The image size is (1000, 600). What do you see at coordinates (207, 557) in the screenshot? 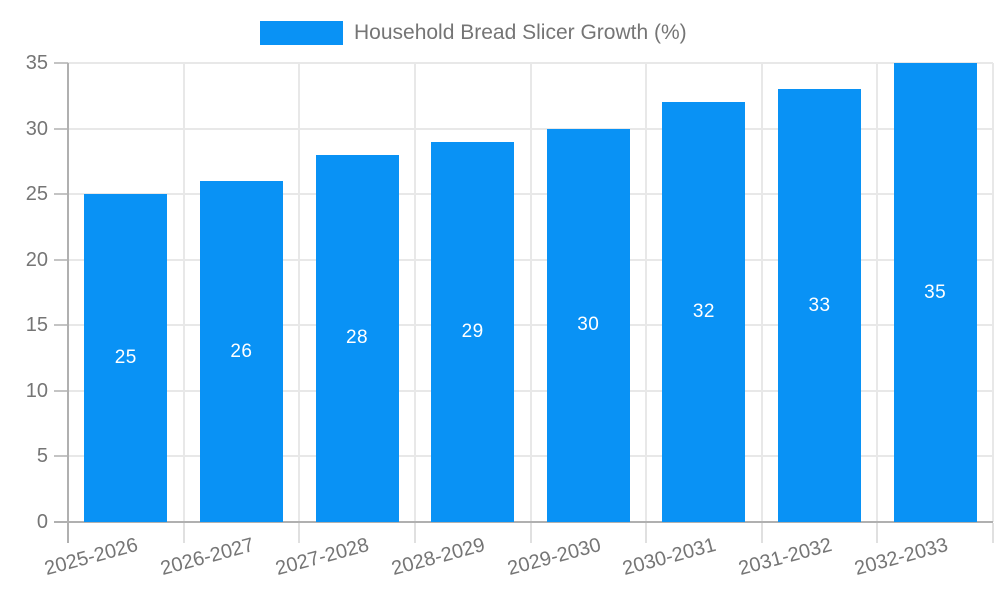
I see `x-tick-label: 2026-2027` at bounding box center [207, 557].